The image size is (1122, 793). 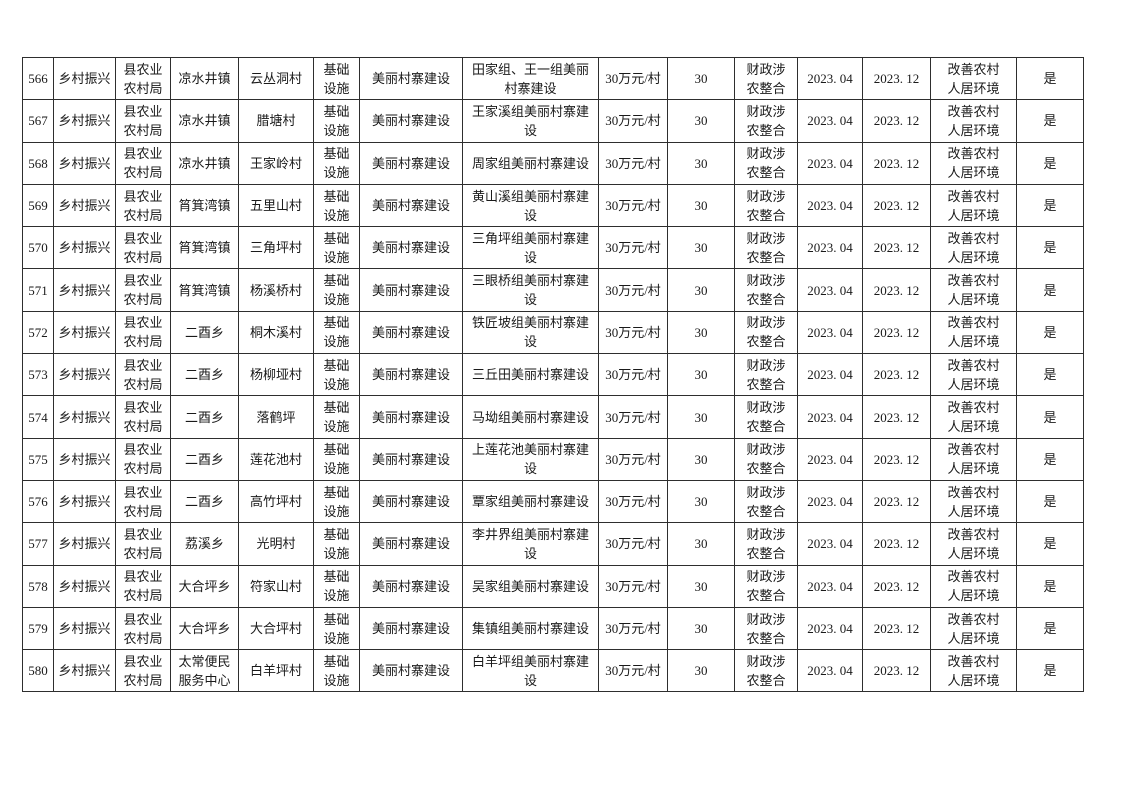 I want to click on cell-no: 580, so click(x=38, y=671).